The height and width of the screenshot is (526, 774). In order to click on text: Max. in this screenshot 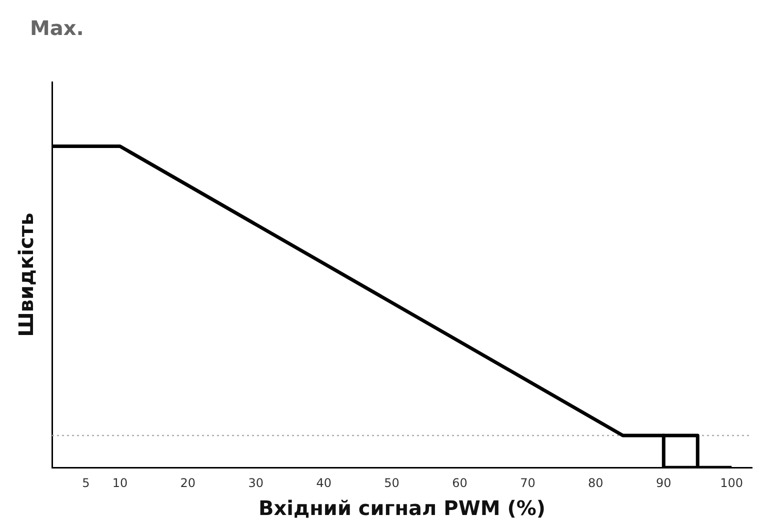, I will do `click(57, 28)`.